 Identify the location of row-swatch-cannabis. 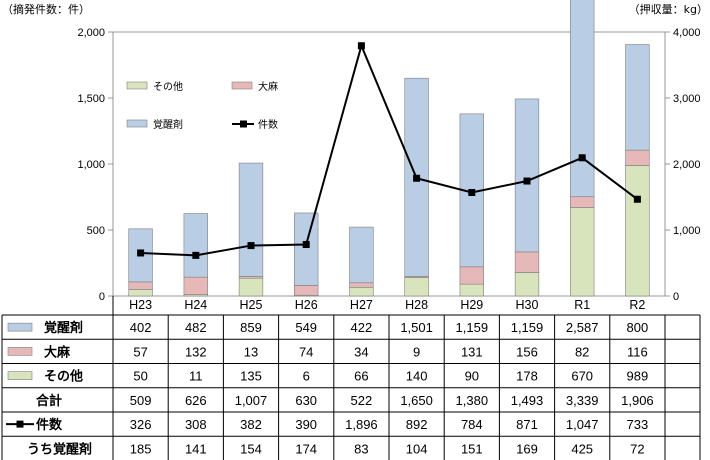
(20, 351).